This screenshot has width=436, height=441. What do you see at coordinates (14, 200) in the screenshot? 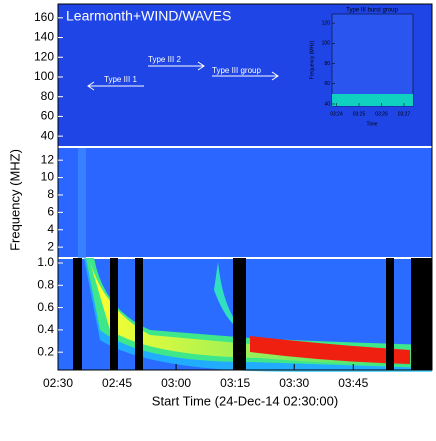
I see `y-axis-label: Frequency (MHZ)` at bounding box center [14, 200].